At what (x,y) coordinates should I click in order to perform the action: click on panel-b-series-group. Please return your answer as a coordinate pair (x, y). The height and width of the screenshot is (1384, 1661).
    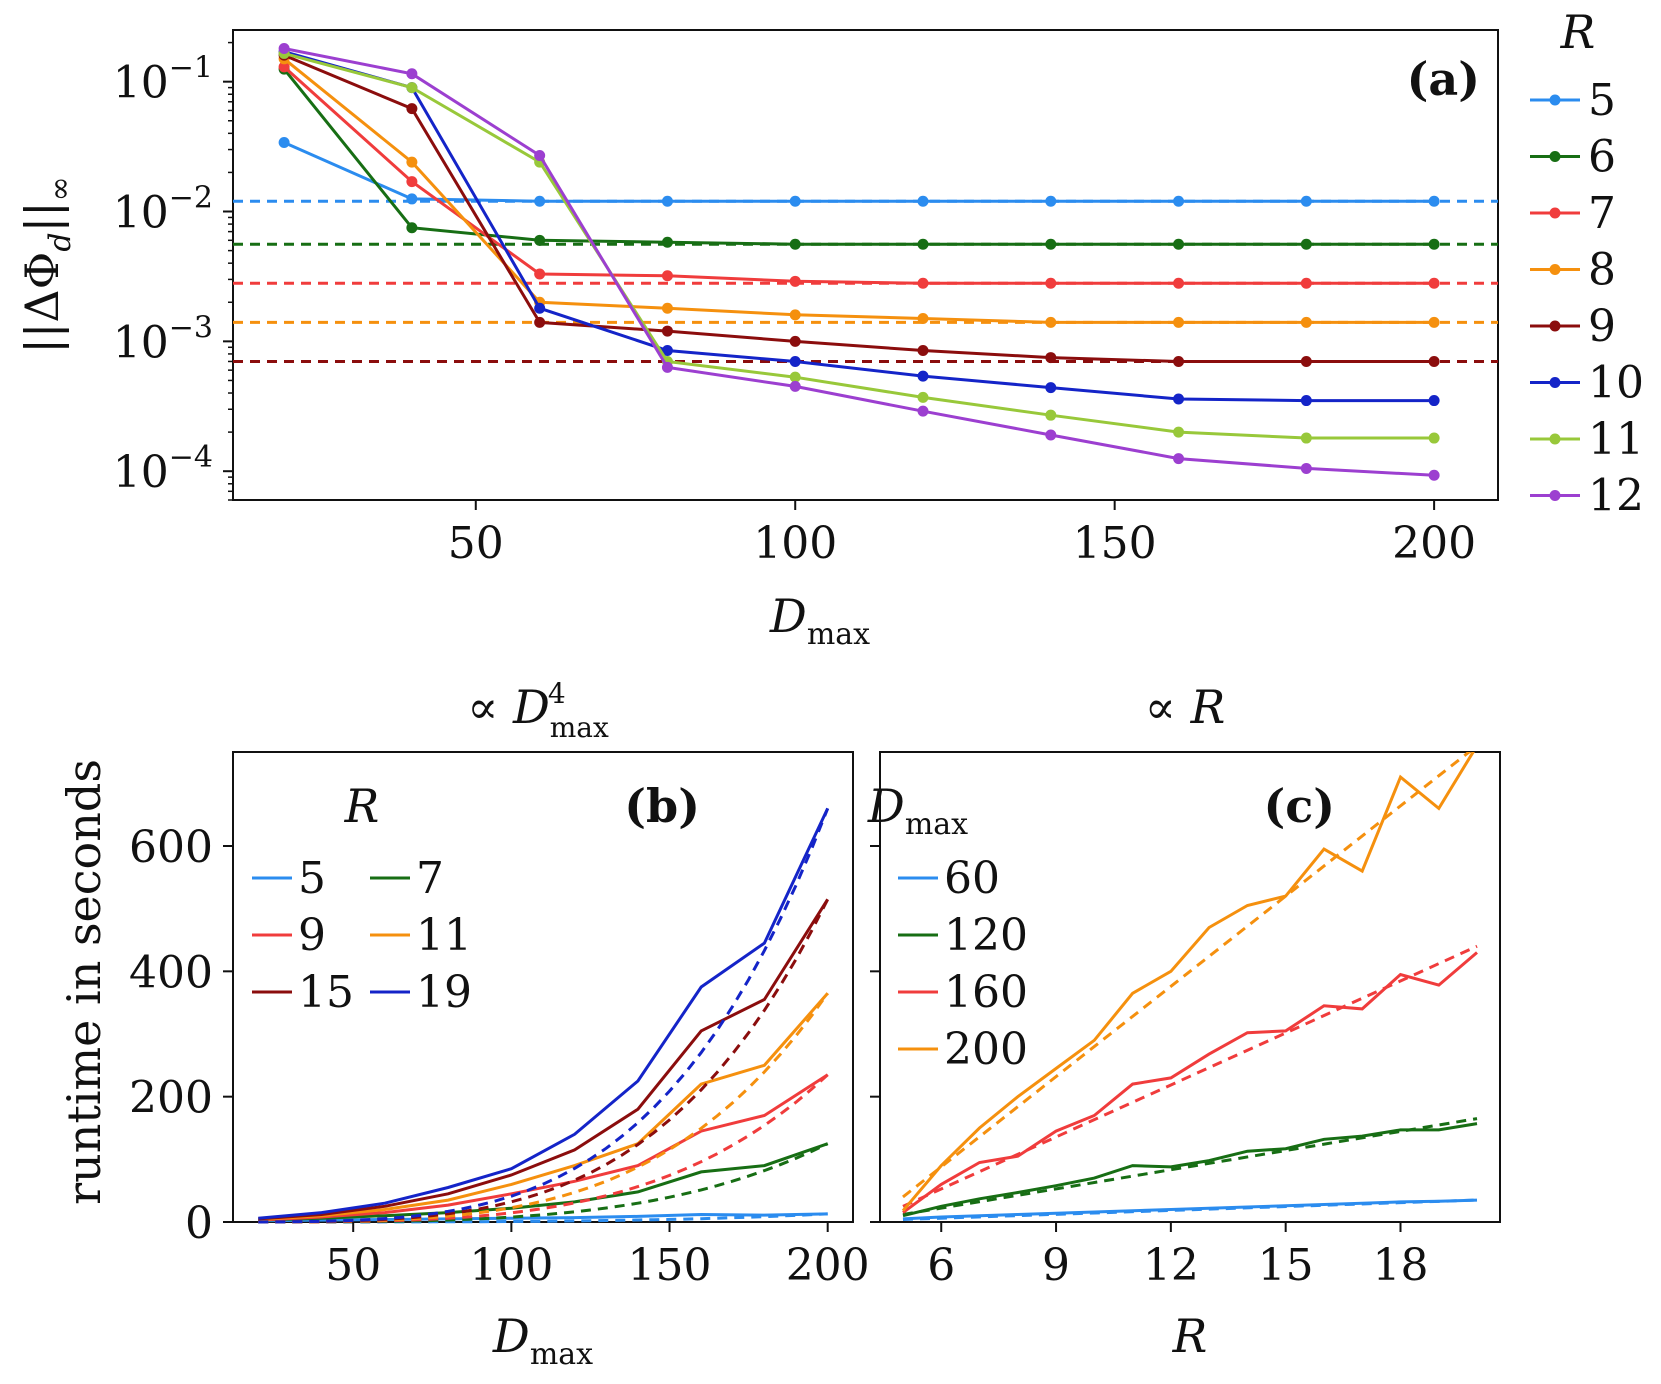
    Looking at the image, I should click on (544, 1015).